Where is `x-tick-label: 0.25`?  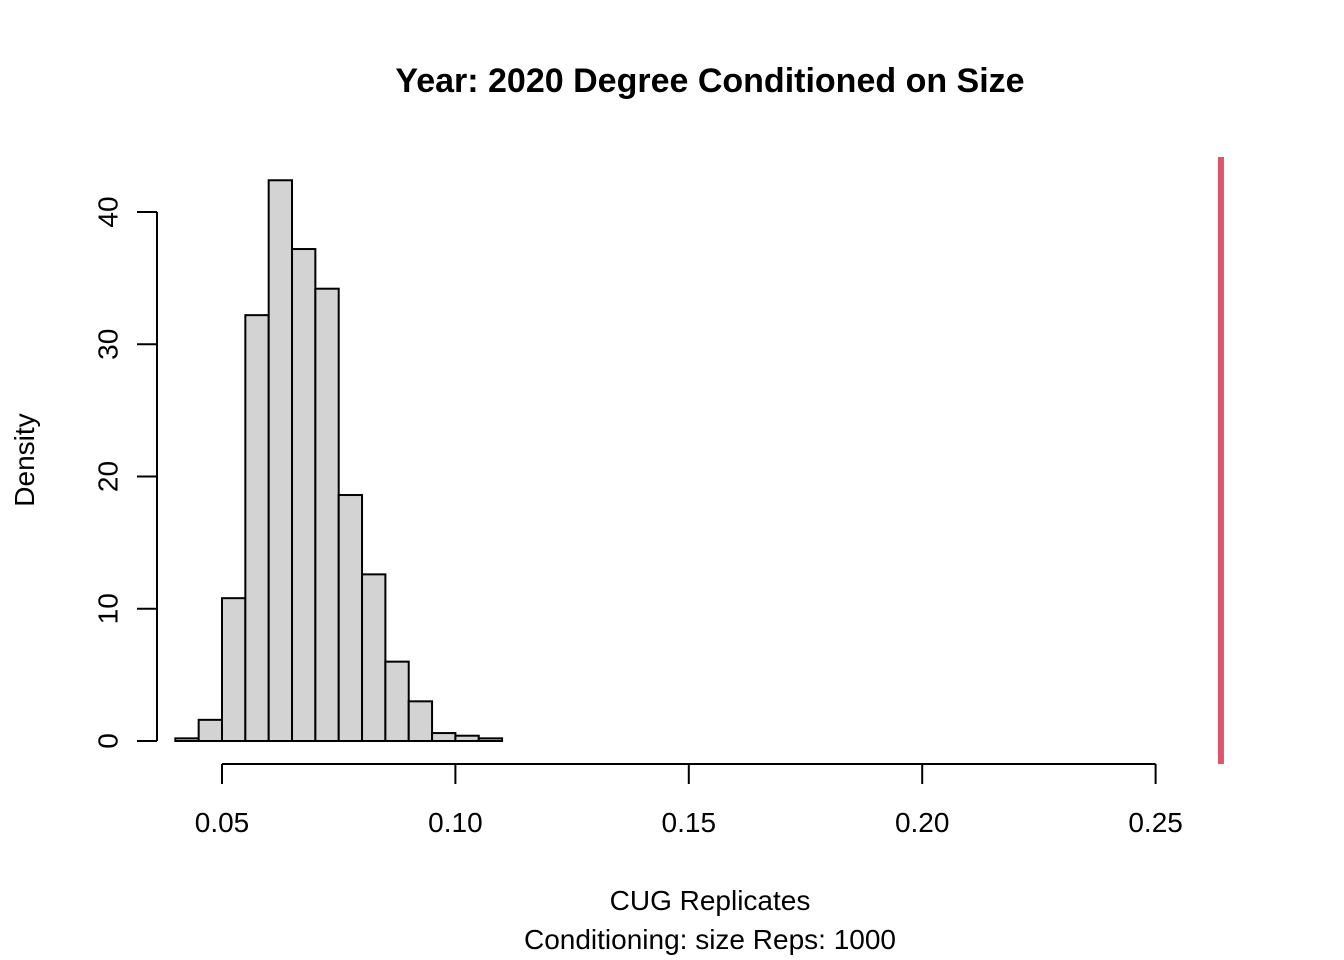
x-tick-label: 0.25 is located at coordinates (1155, 822).